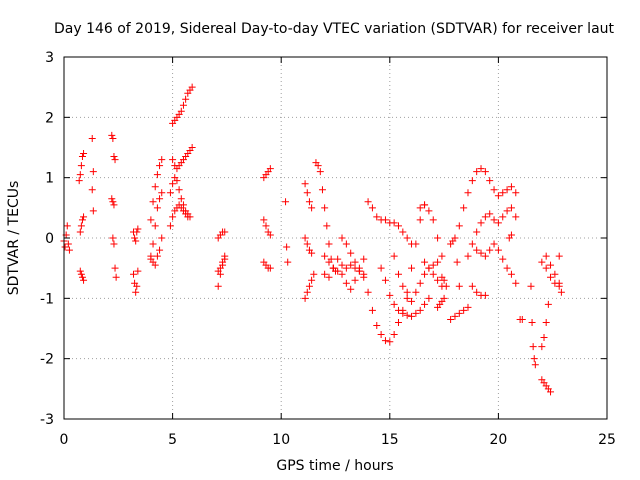 This screenshot has height=480, width=640. Describe the element at coordinates (334, 466) in the screenshot. I see `x-axis-label: GPS time / hours` at that location.